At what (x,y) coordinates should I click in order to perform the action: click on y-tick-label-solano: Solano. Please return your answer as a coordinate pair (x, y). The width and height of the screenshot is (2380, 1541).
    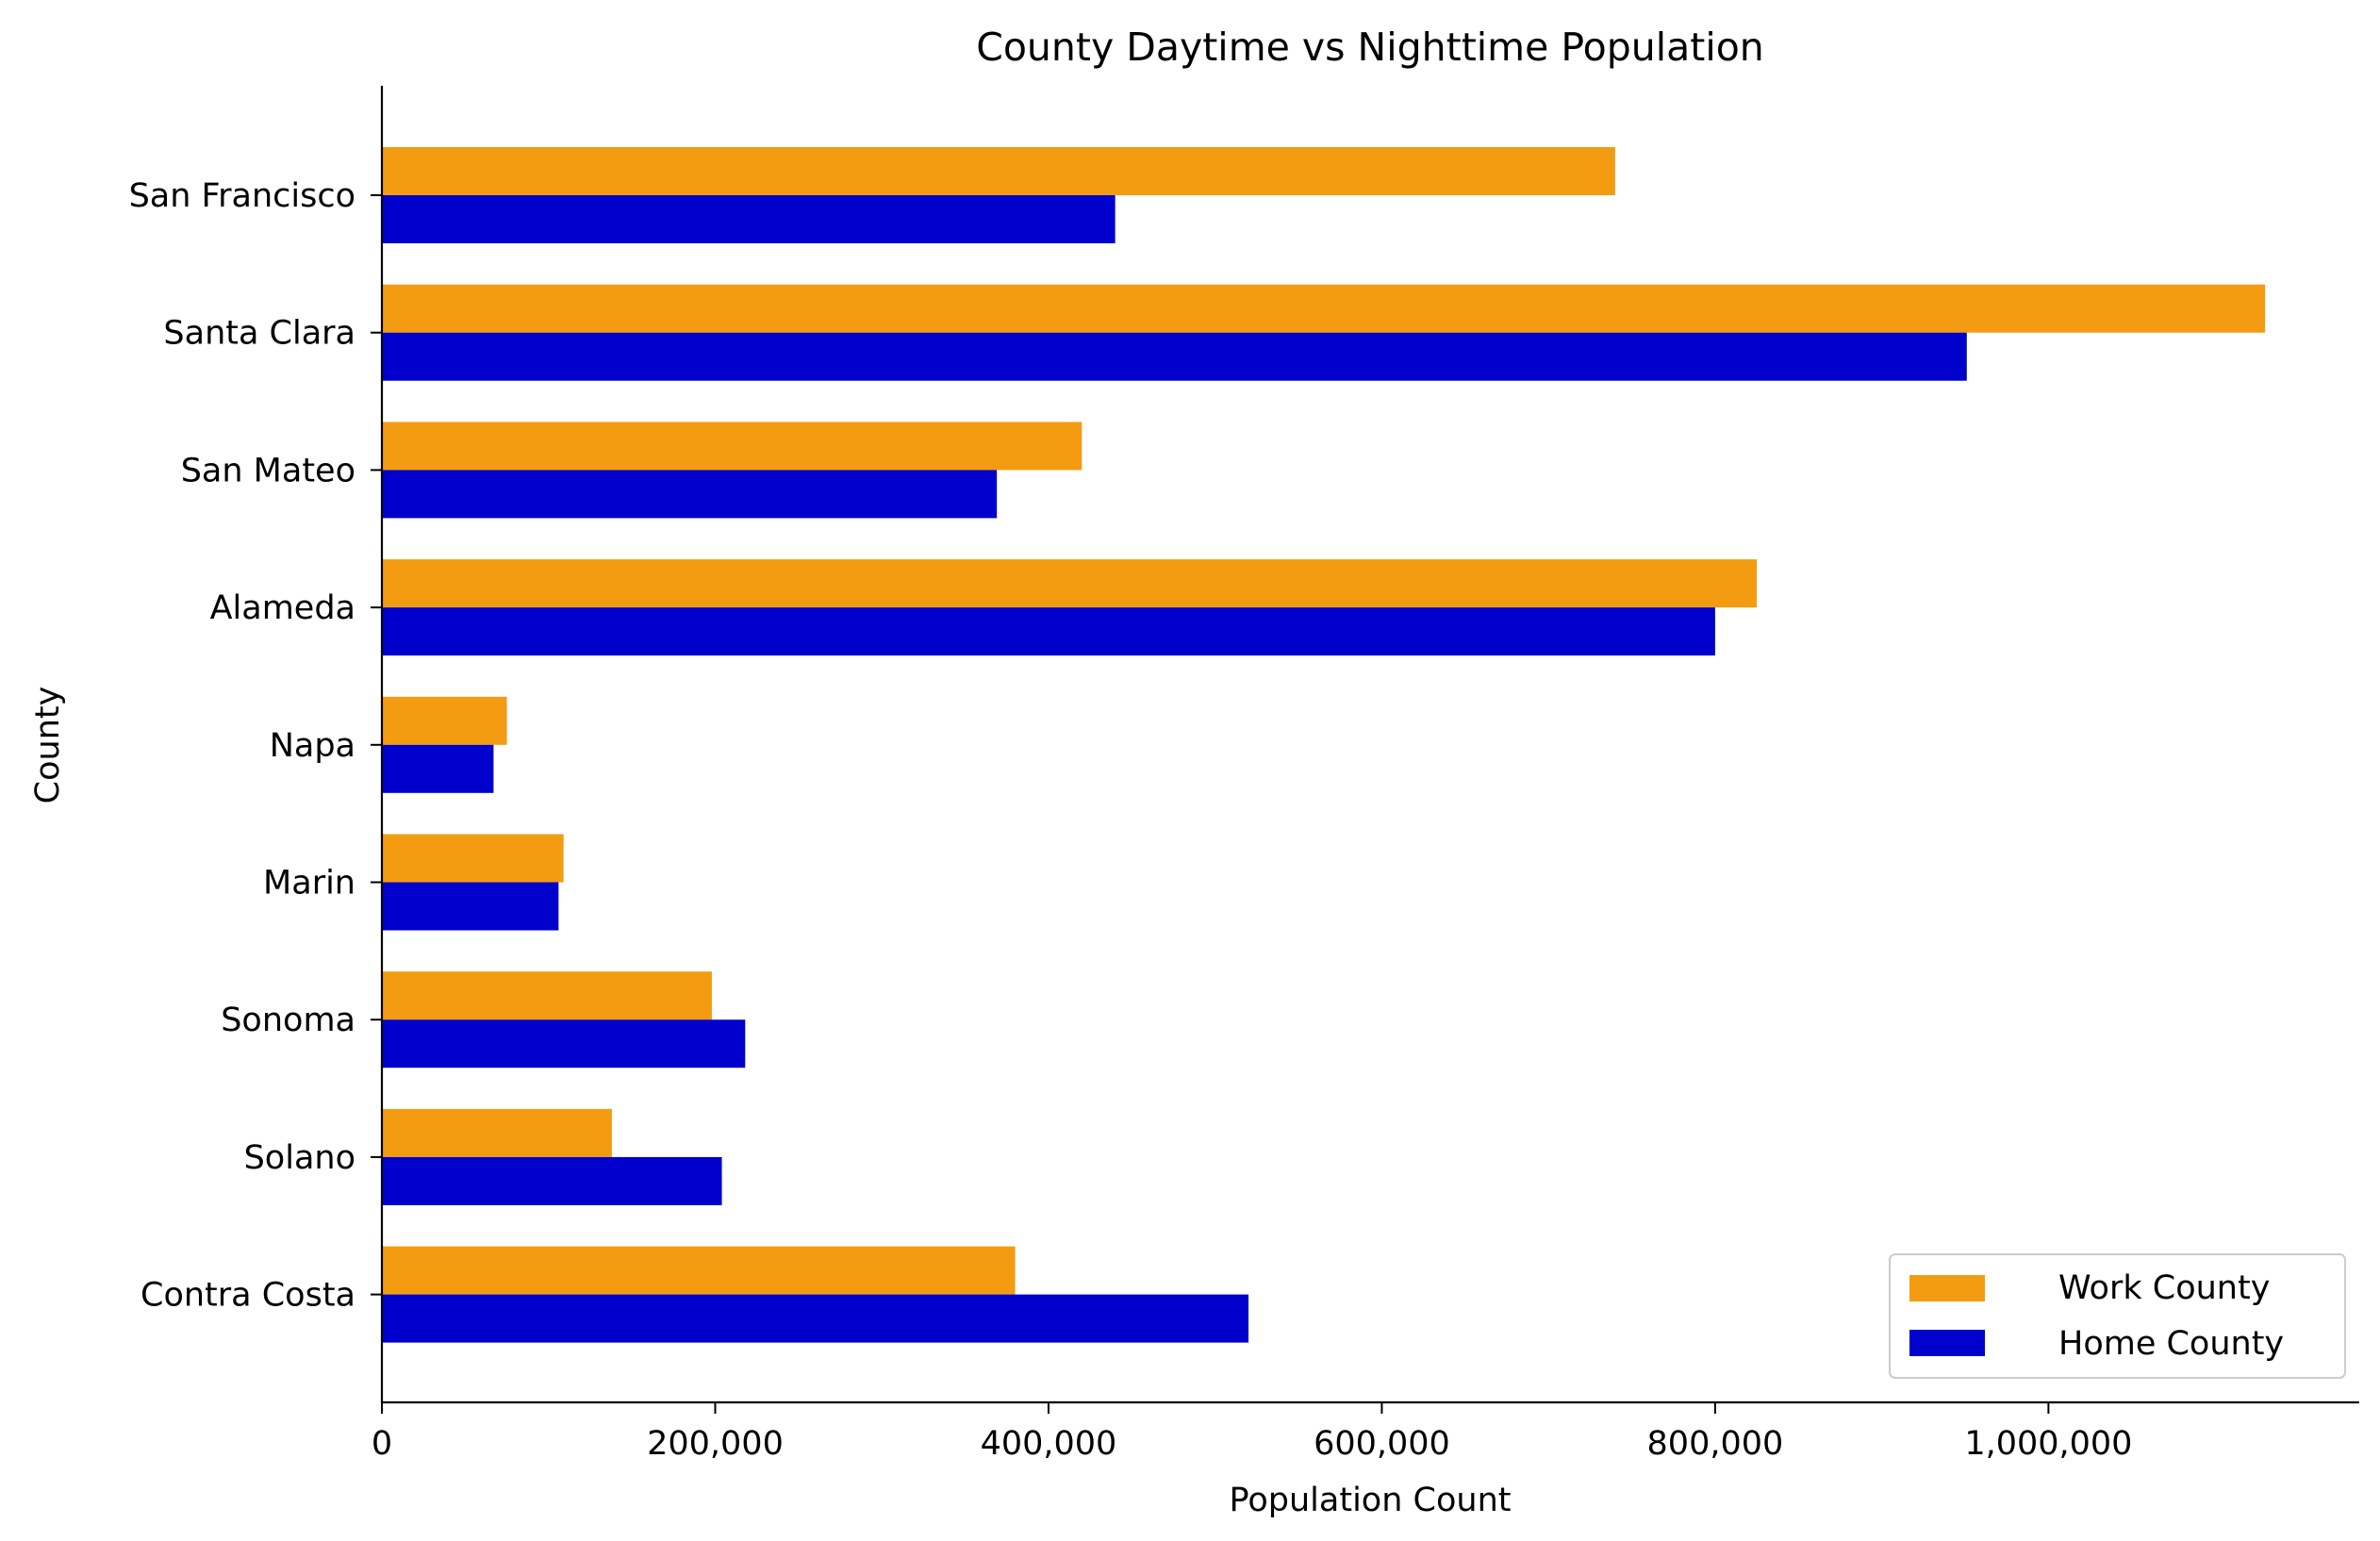
    Looking at the image, I should click on (299, 1158).